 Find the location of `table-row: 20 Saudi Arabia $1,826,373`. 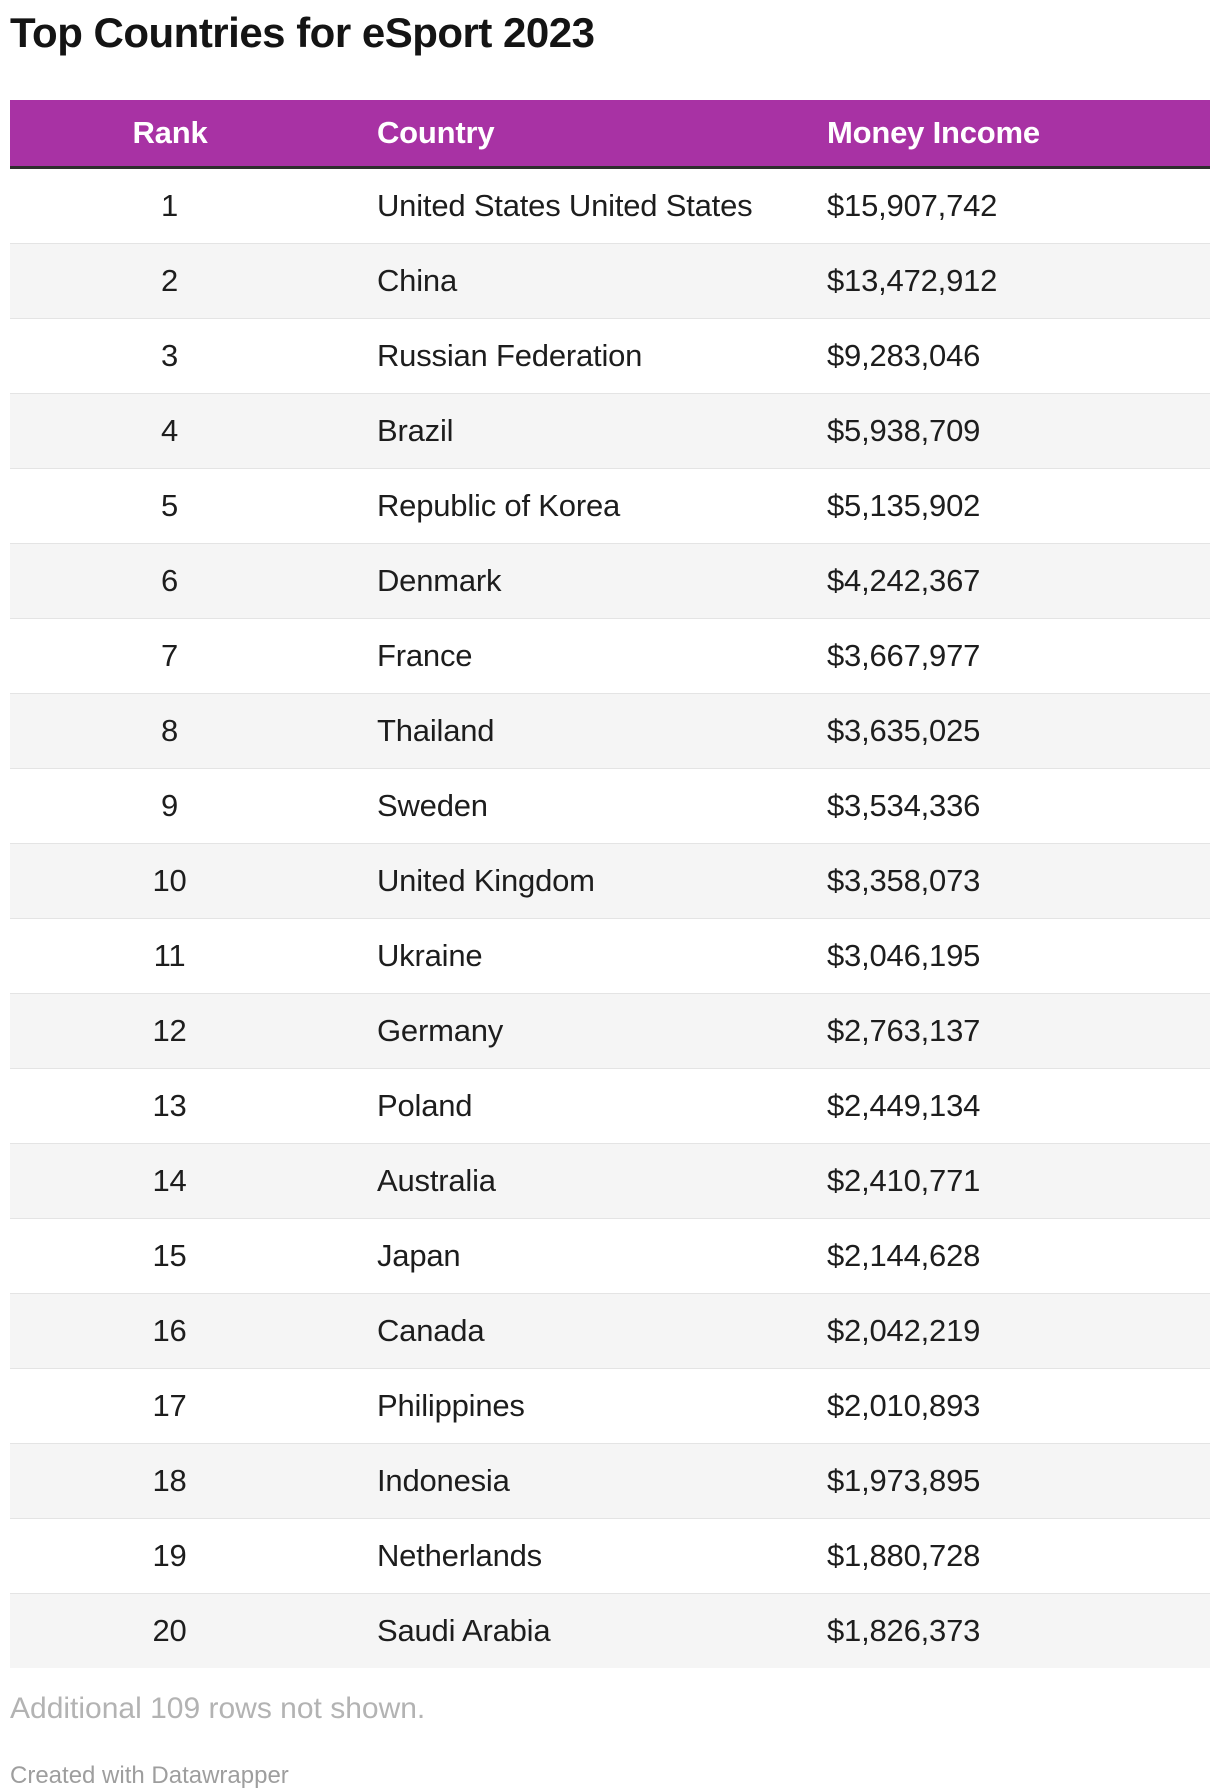

table-row: 20 Saudi Arabia $1,826,373 is located at coordinates (610, 1630).